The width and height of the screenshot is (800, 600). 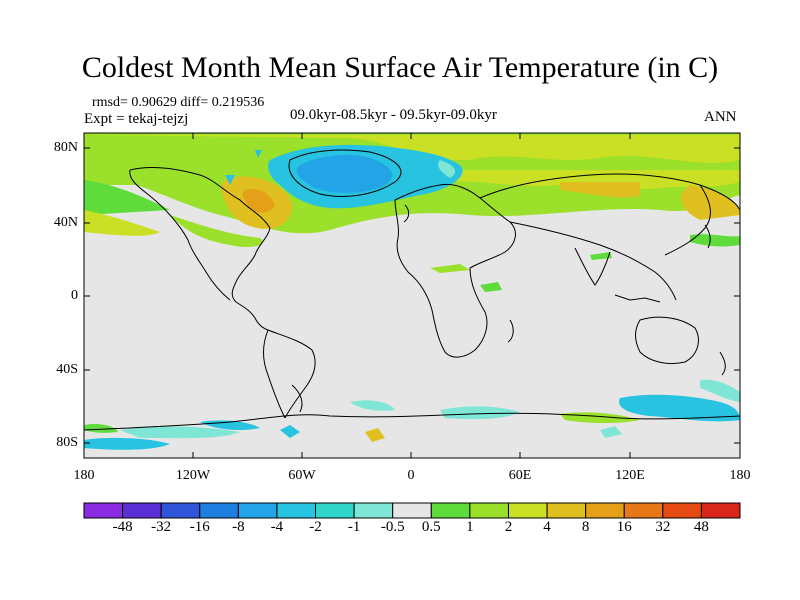 What do you see at coordinates (624, 527) in the screenshot?
I see `colorbar-label: 16` at bounding box center [624, 527].